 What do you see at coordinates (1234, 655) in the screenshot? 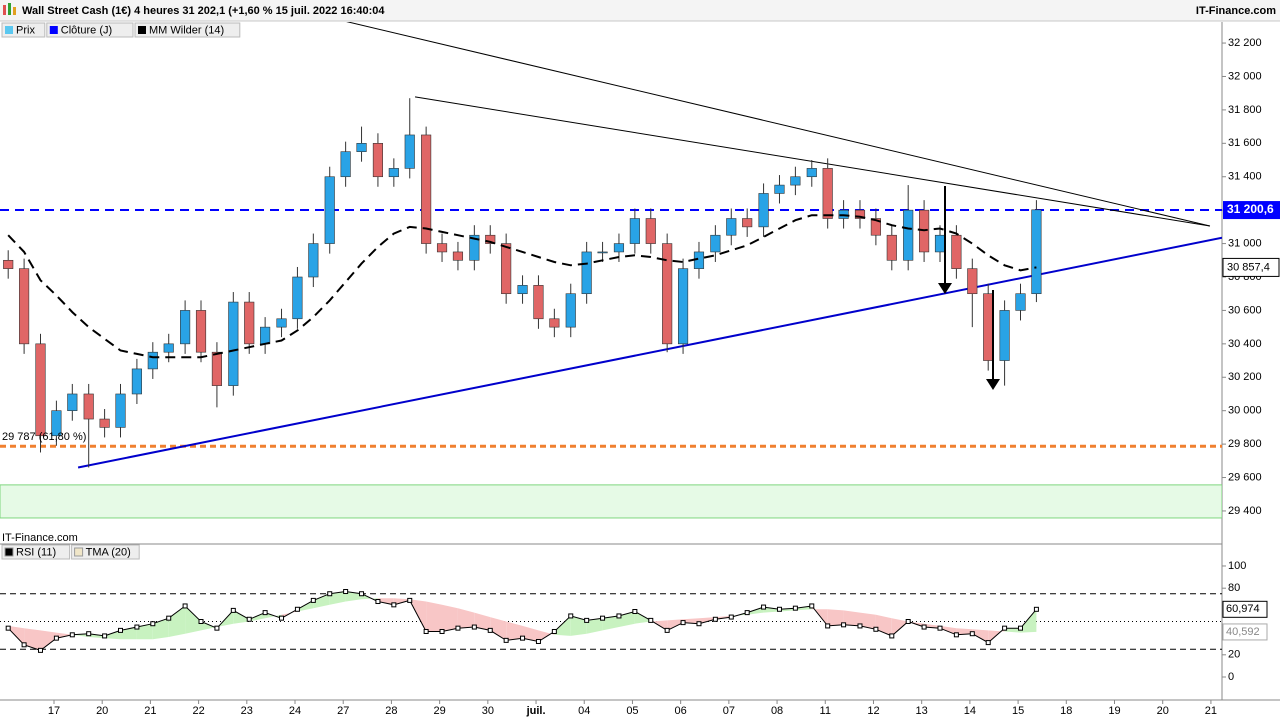
I see `rsi-y-tick-label: 20` at bounding box center [1234, 655].